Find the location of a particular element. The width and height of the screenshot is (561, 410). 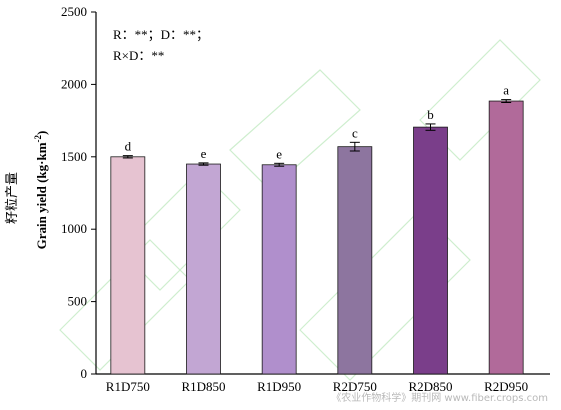

significance-letter-R2D750: c is located at coordinates (355, 132).